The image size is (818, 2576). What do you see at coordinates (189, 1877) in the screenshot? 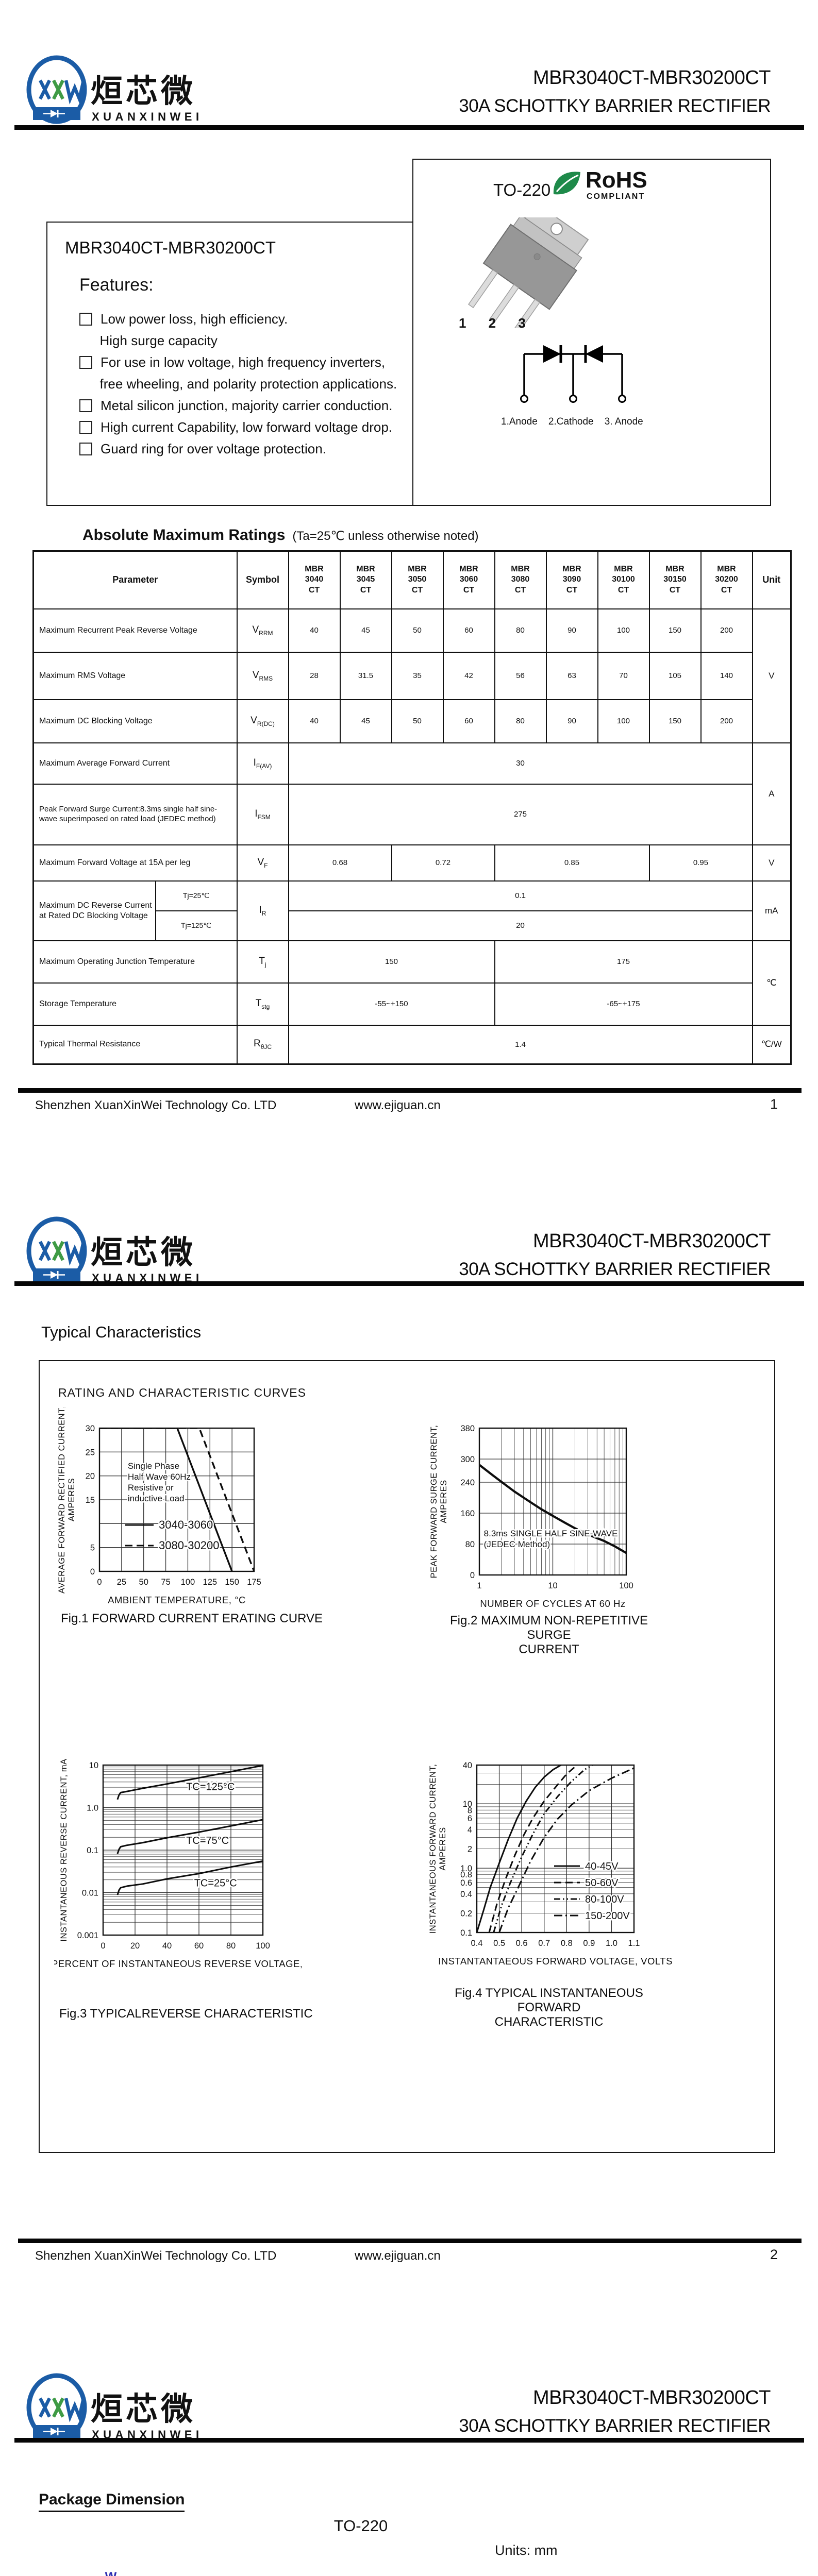
I see `series-TC=25C` at bounding box center [189, 1877].